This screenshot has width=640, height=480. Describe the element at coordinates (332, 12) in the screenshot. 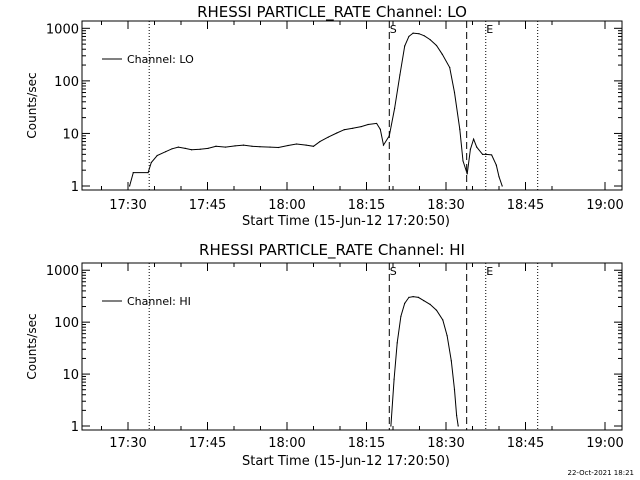

I see `chart-title: RHESSI PARTICLE_RATE Channel: LO` at that location.